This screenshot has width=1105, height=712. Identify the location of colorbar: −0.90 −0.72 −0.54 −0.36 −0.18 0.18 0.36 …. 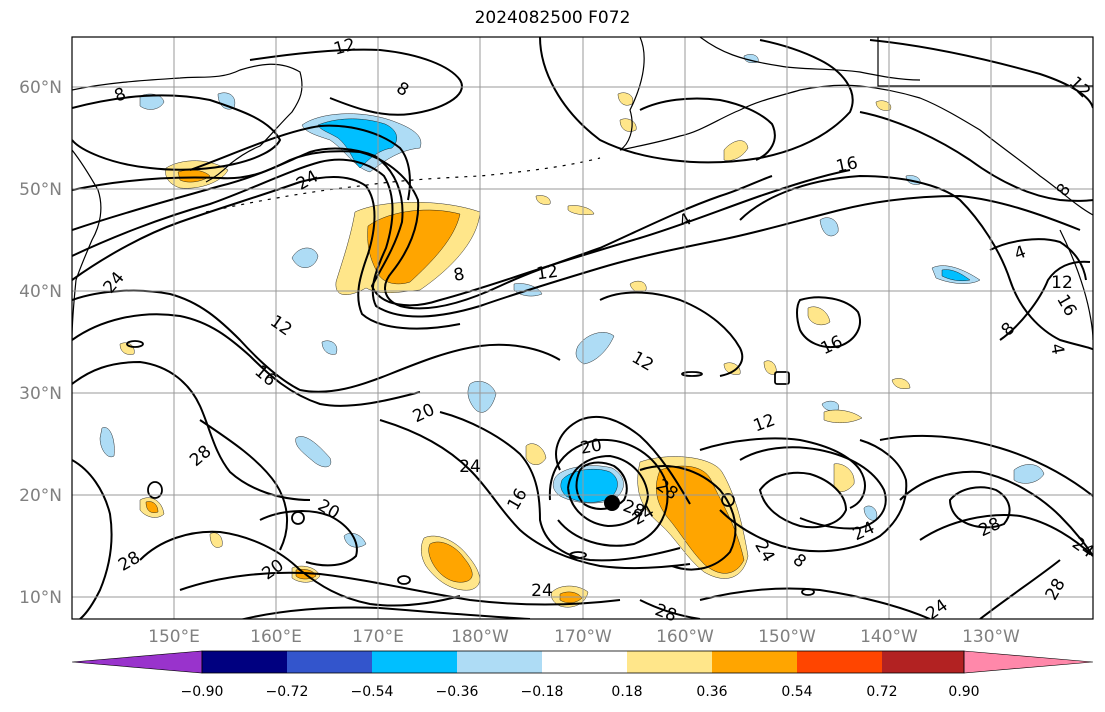
(582, 675).